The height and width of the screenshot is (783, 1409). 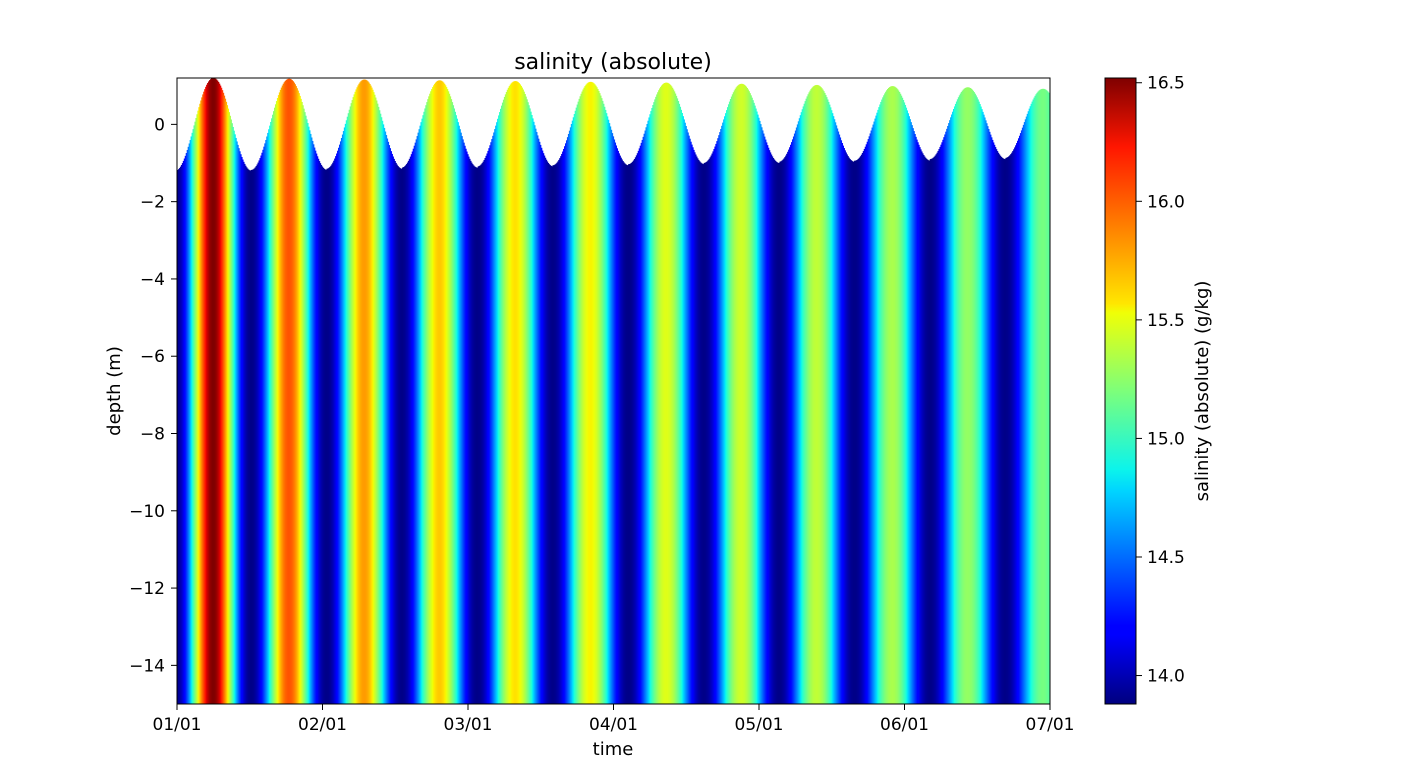 I want to click on x-tick-label: 06/01, so click(x=904, y=725).